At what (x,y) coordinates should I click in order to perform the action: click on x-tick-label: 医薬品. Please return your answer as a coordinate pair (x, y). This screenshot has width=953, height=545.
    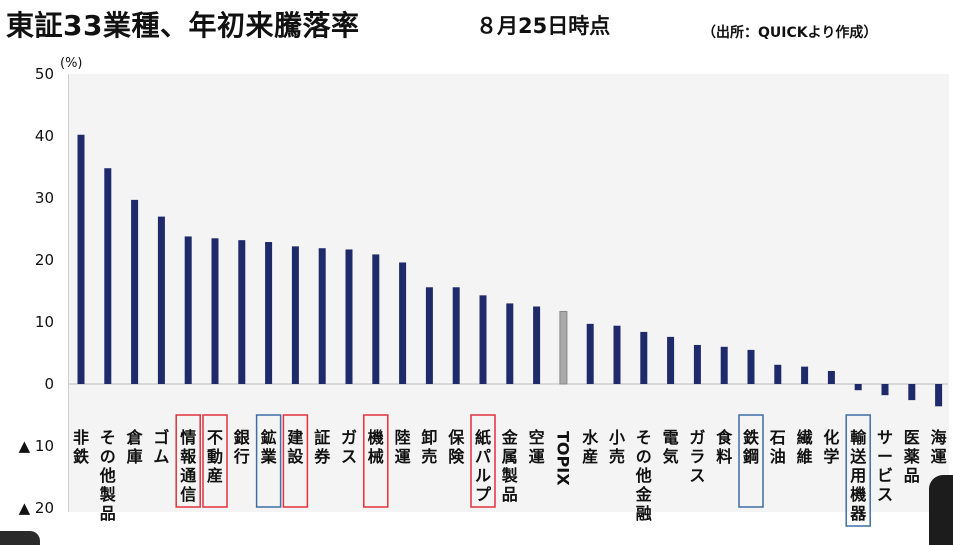
    Looking at the image, I should click on (912, 456).